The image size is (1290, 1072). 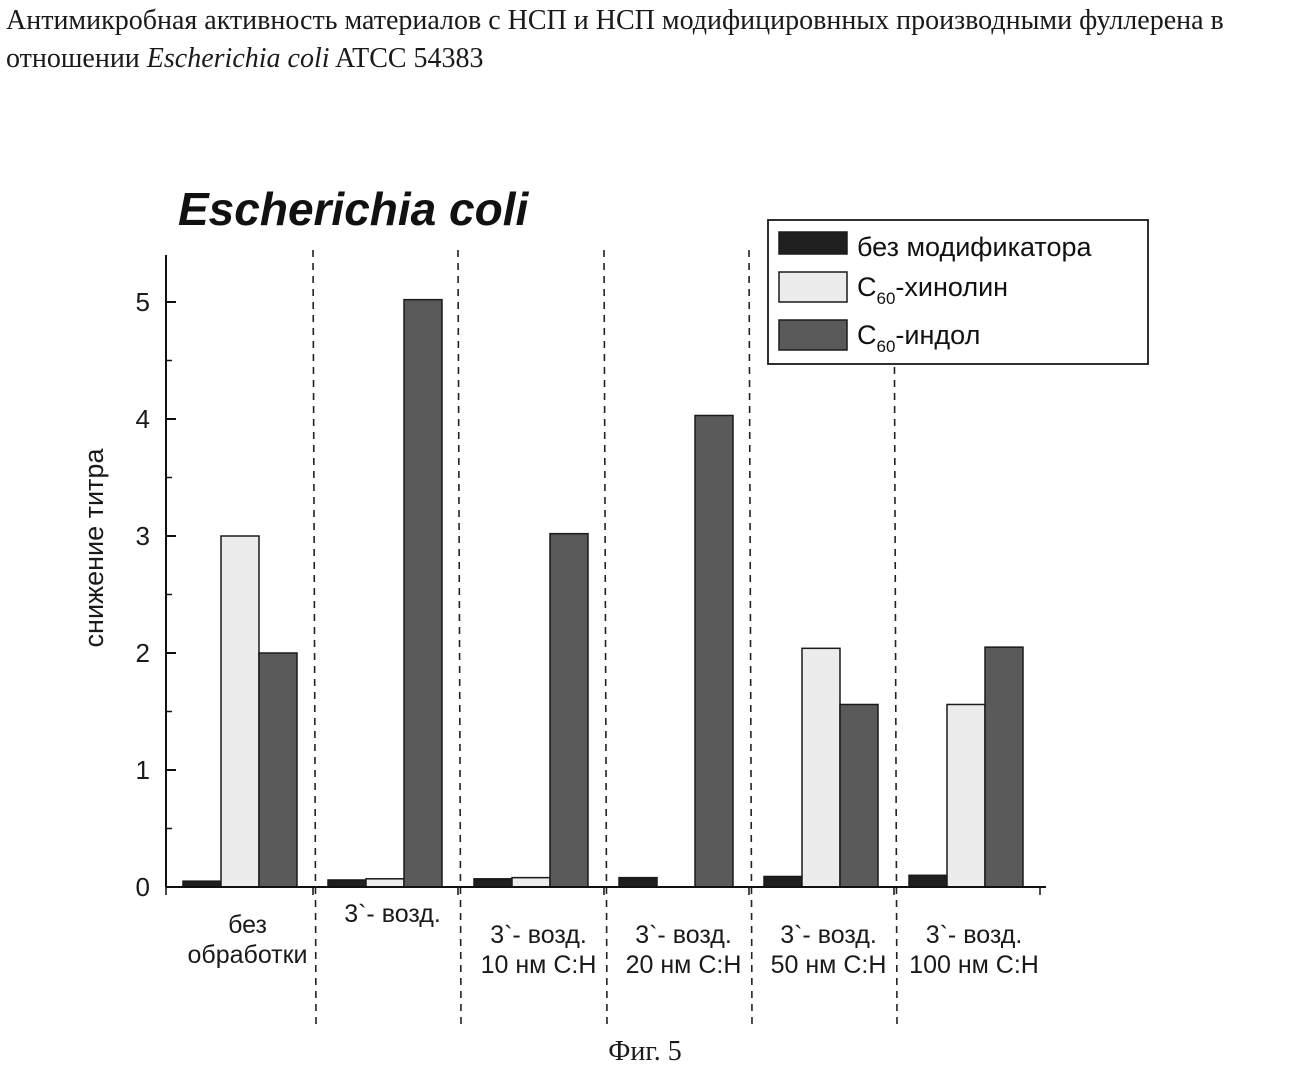 I want to click on category-label: 3`- возд., so click(x=392, y=914).